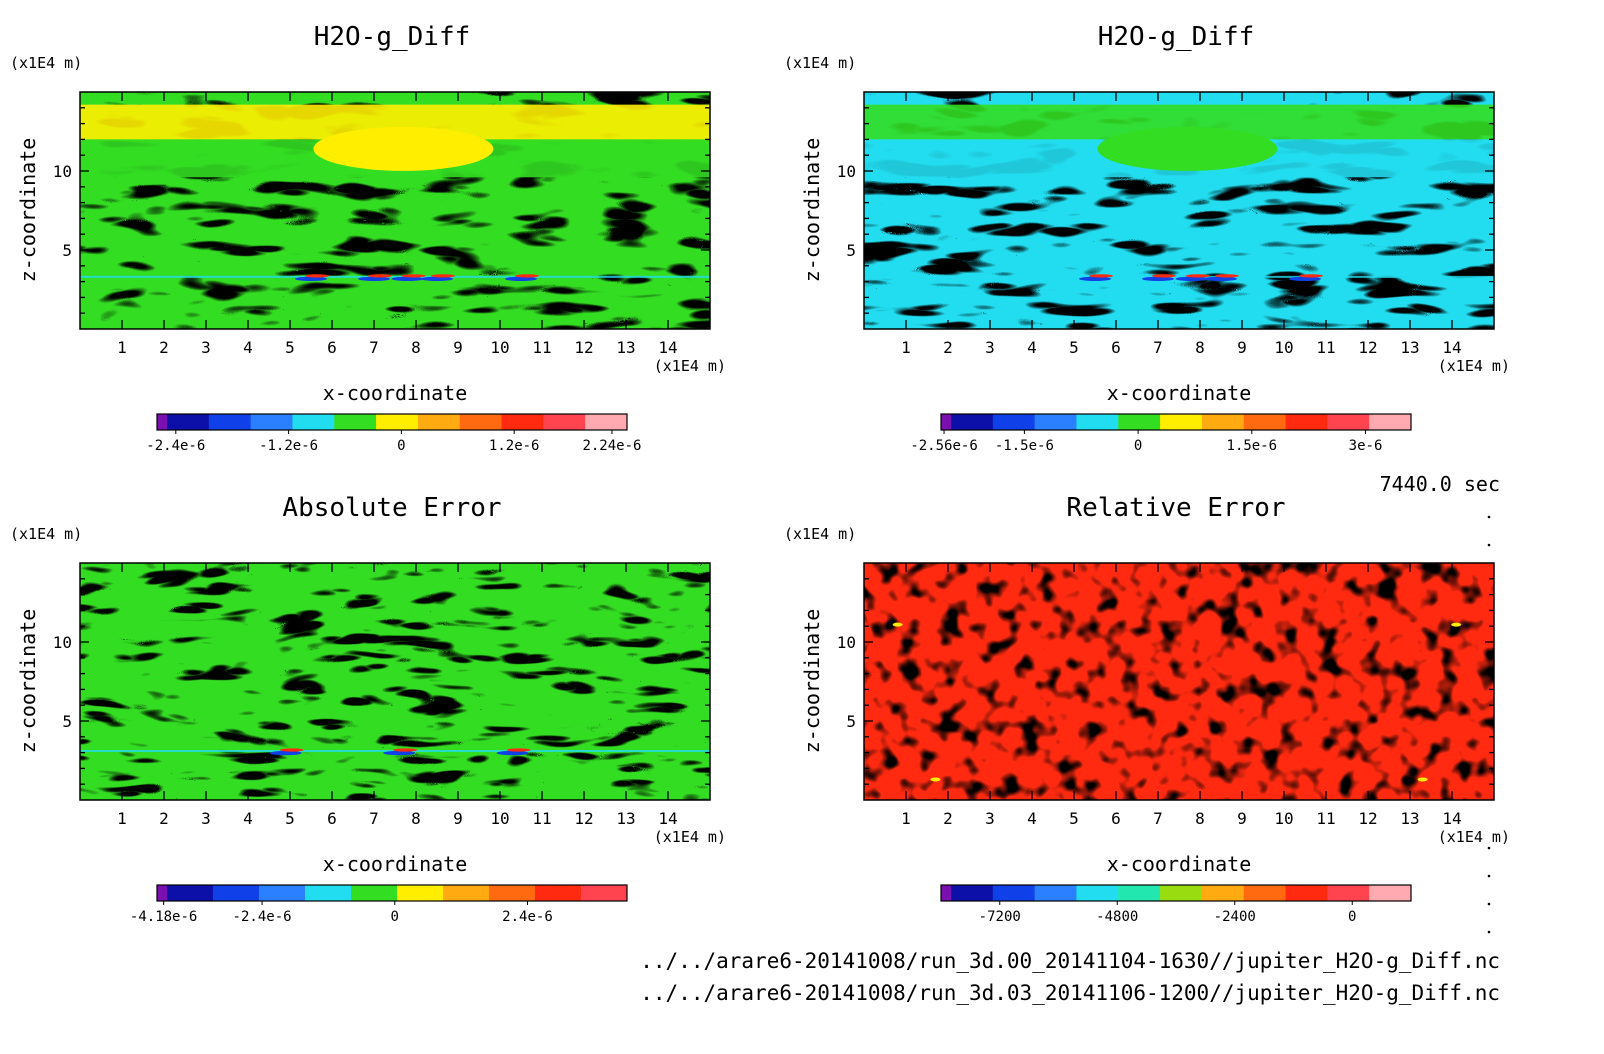  Describe the element at coordinates (122, 818) in the screenshot. I see `x-tick-label: 1` at that location.